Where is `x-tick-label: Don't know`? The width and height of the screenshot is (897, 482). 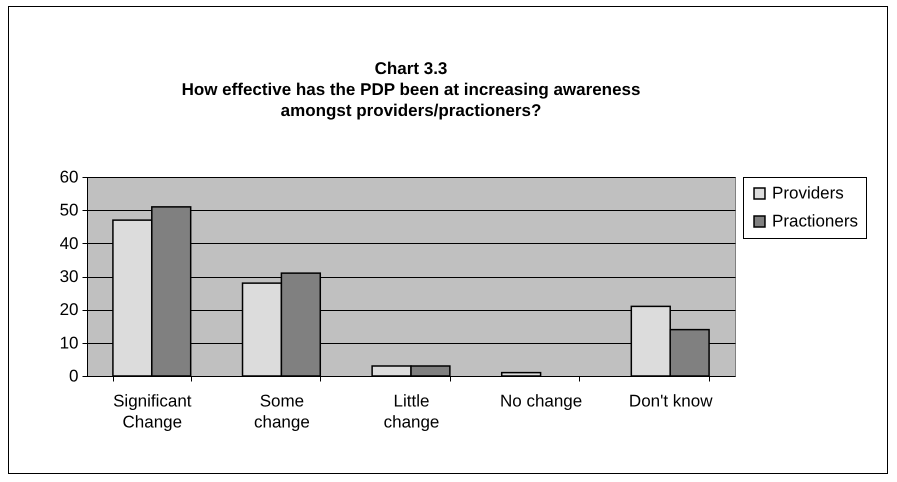
x-tick-label: Don't know is located at coordinates (671, 401).